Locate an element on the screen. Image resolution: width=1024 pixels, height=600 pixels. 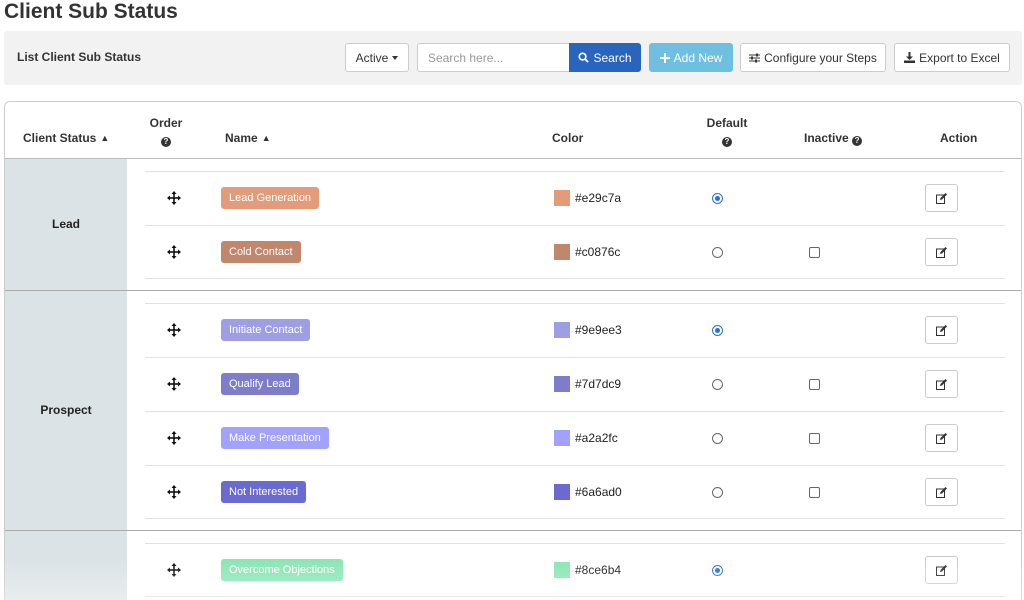
table-row: Overcome Objections #8ce6b4 is located at coordinates (575, 570).